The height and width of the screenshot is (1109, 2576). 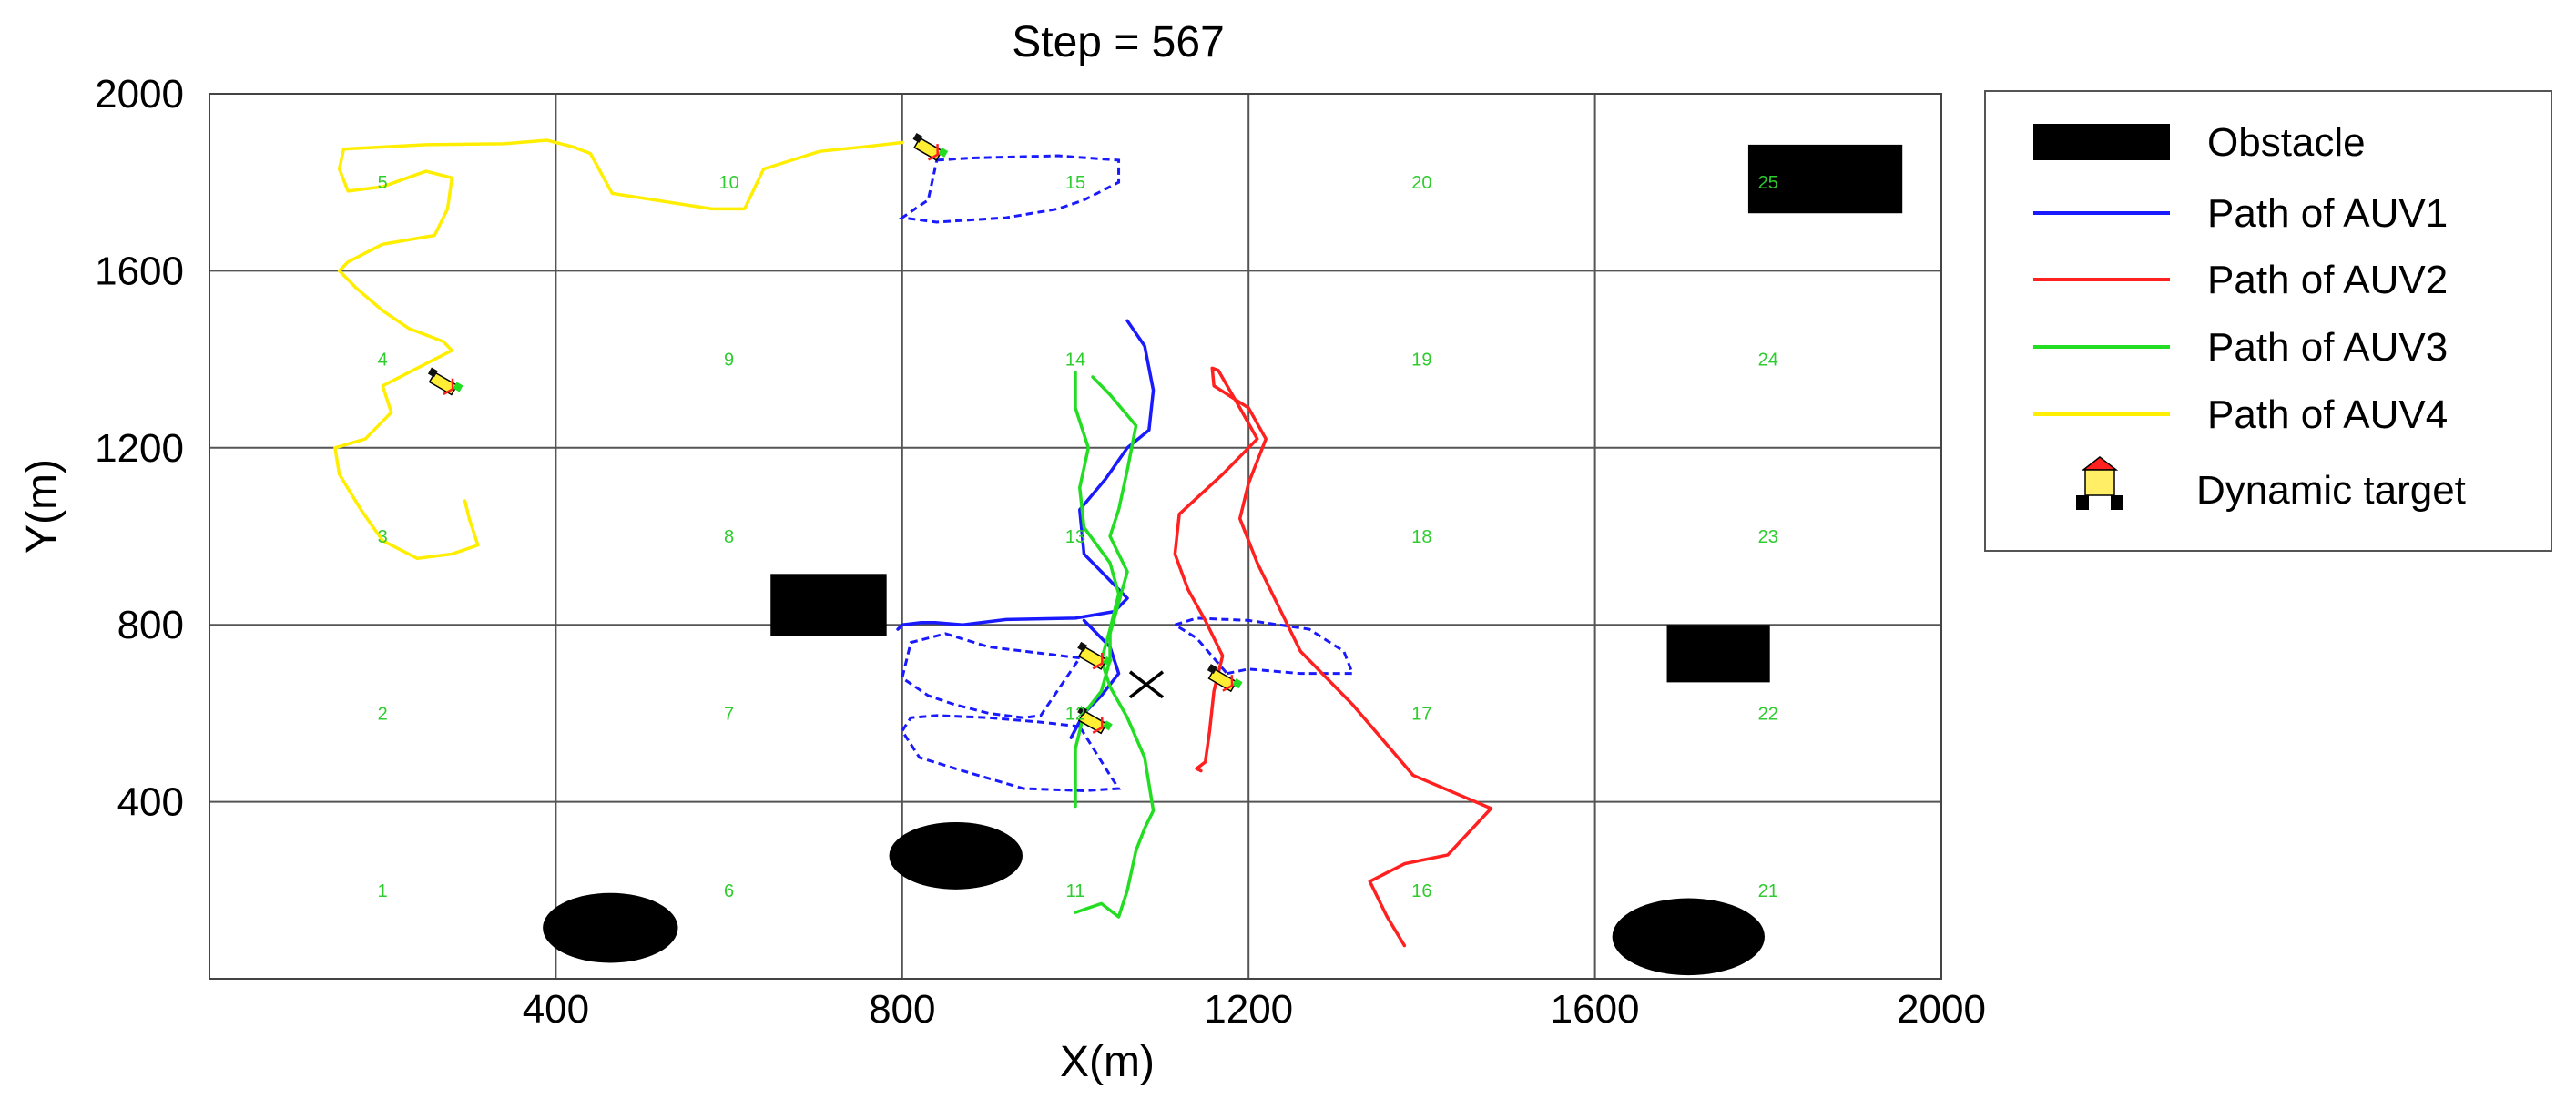 I want to click on y-tick-label: 800, so click(x=151, y=625).